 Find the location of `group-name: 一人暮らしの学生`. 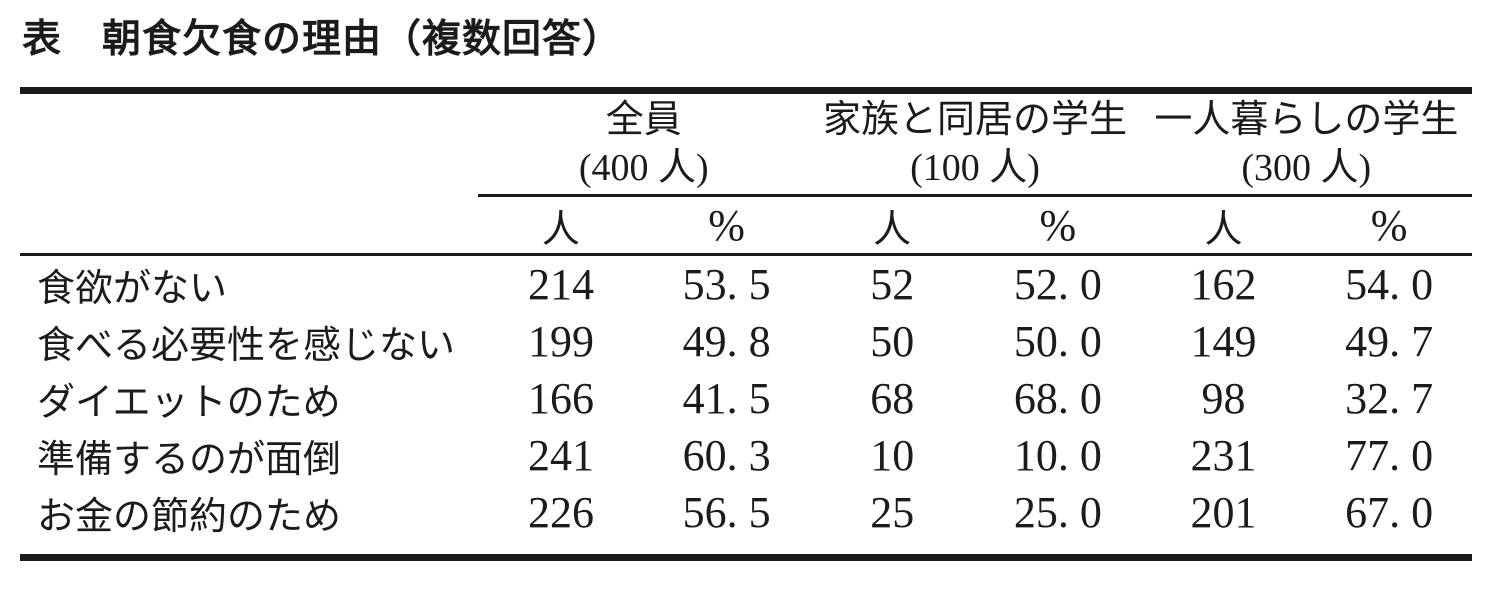

group-name: 一人暮らしの学生 is located at coordinates (1306, 120).